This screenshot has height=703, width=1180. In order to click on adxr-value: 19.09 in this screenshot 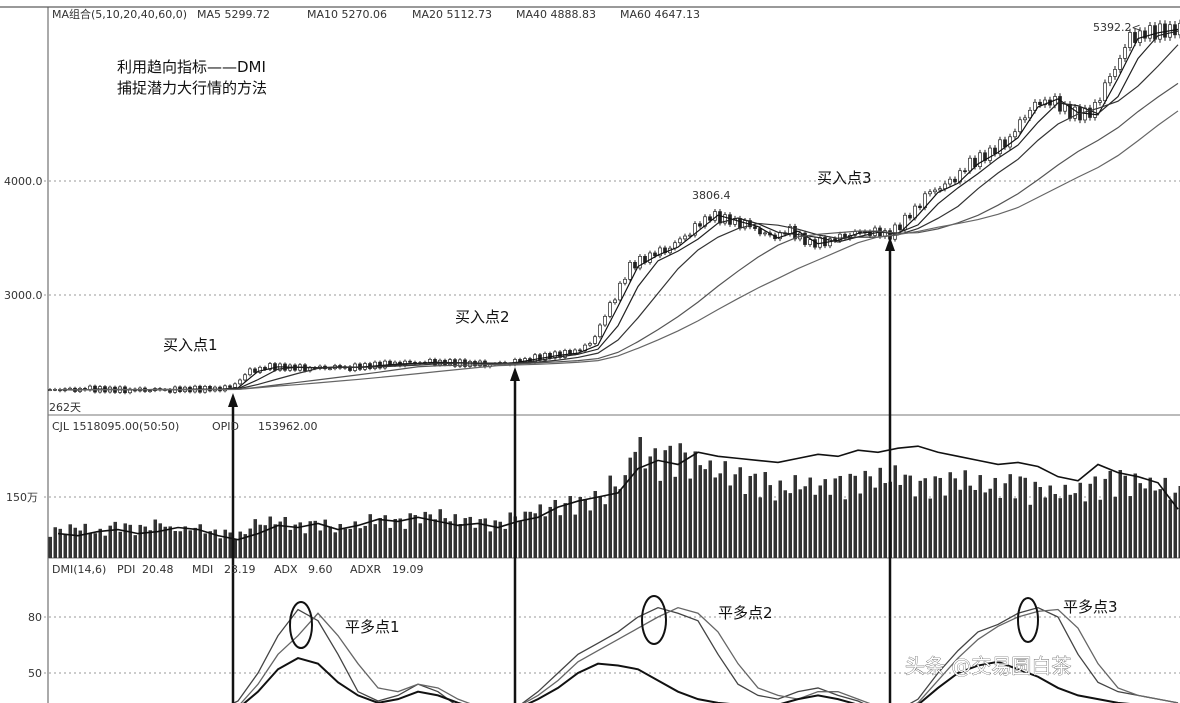, I will do `click(408, 569)`.